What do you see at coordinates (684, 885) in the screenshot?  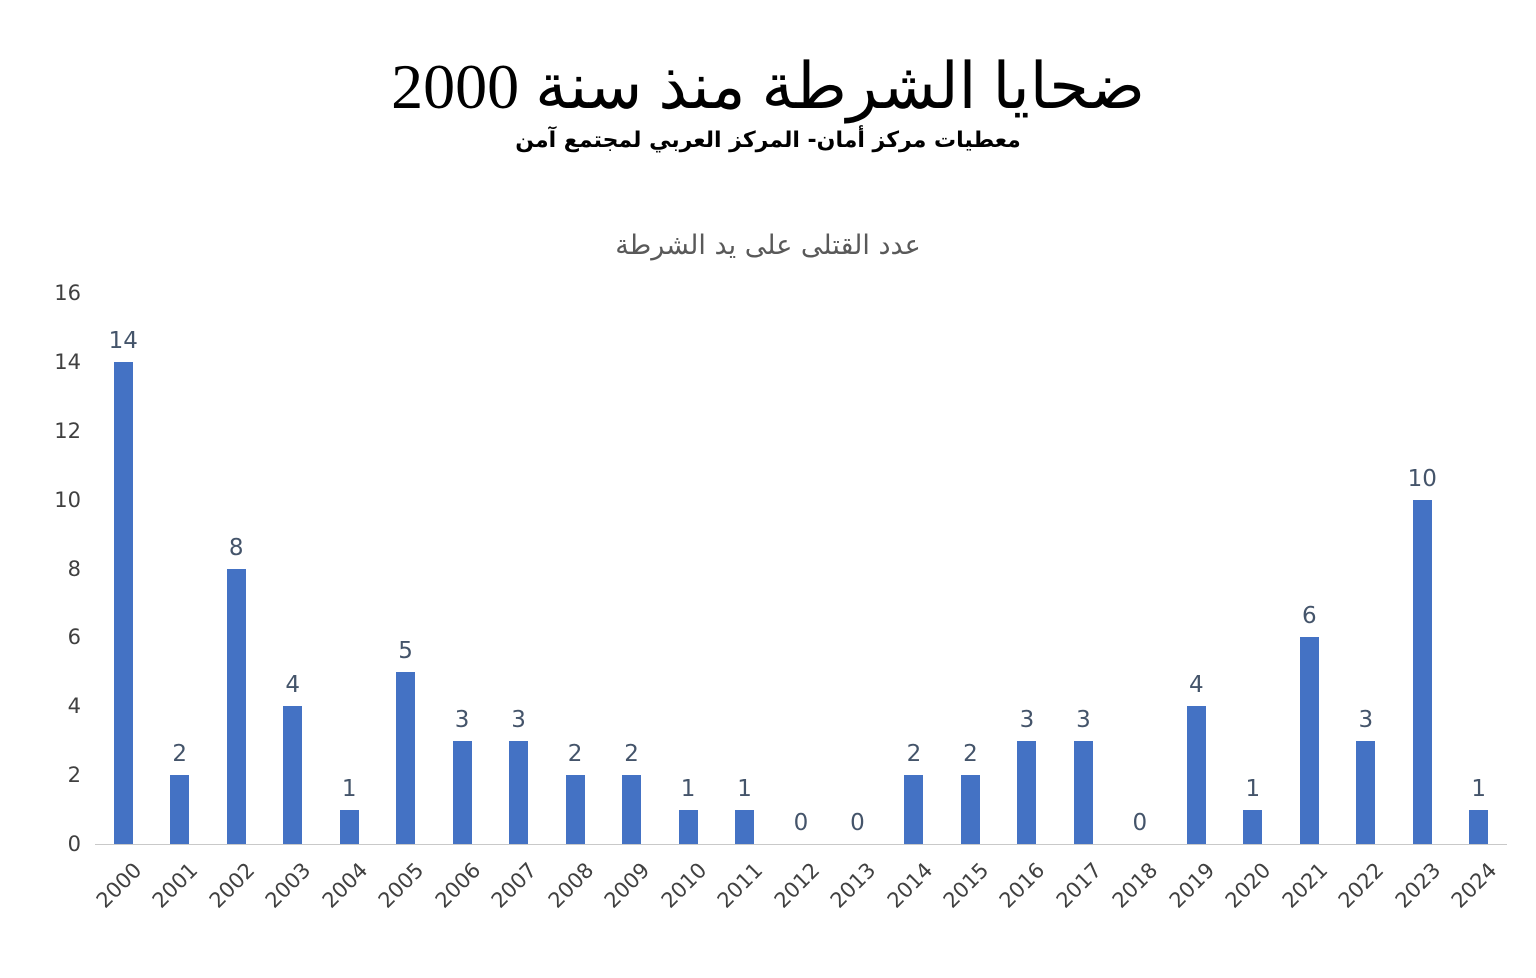 I see `x-tick-label: 2010` at bounding box center [684, 885].